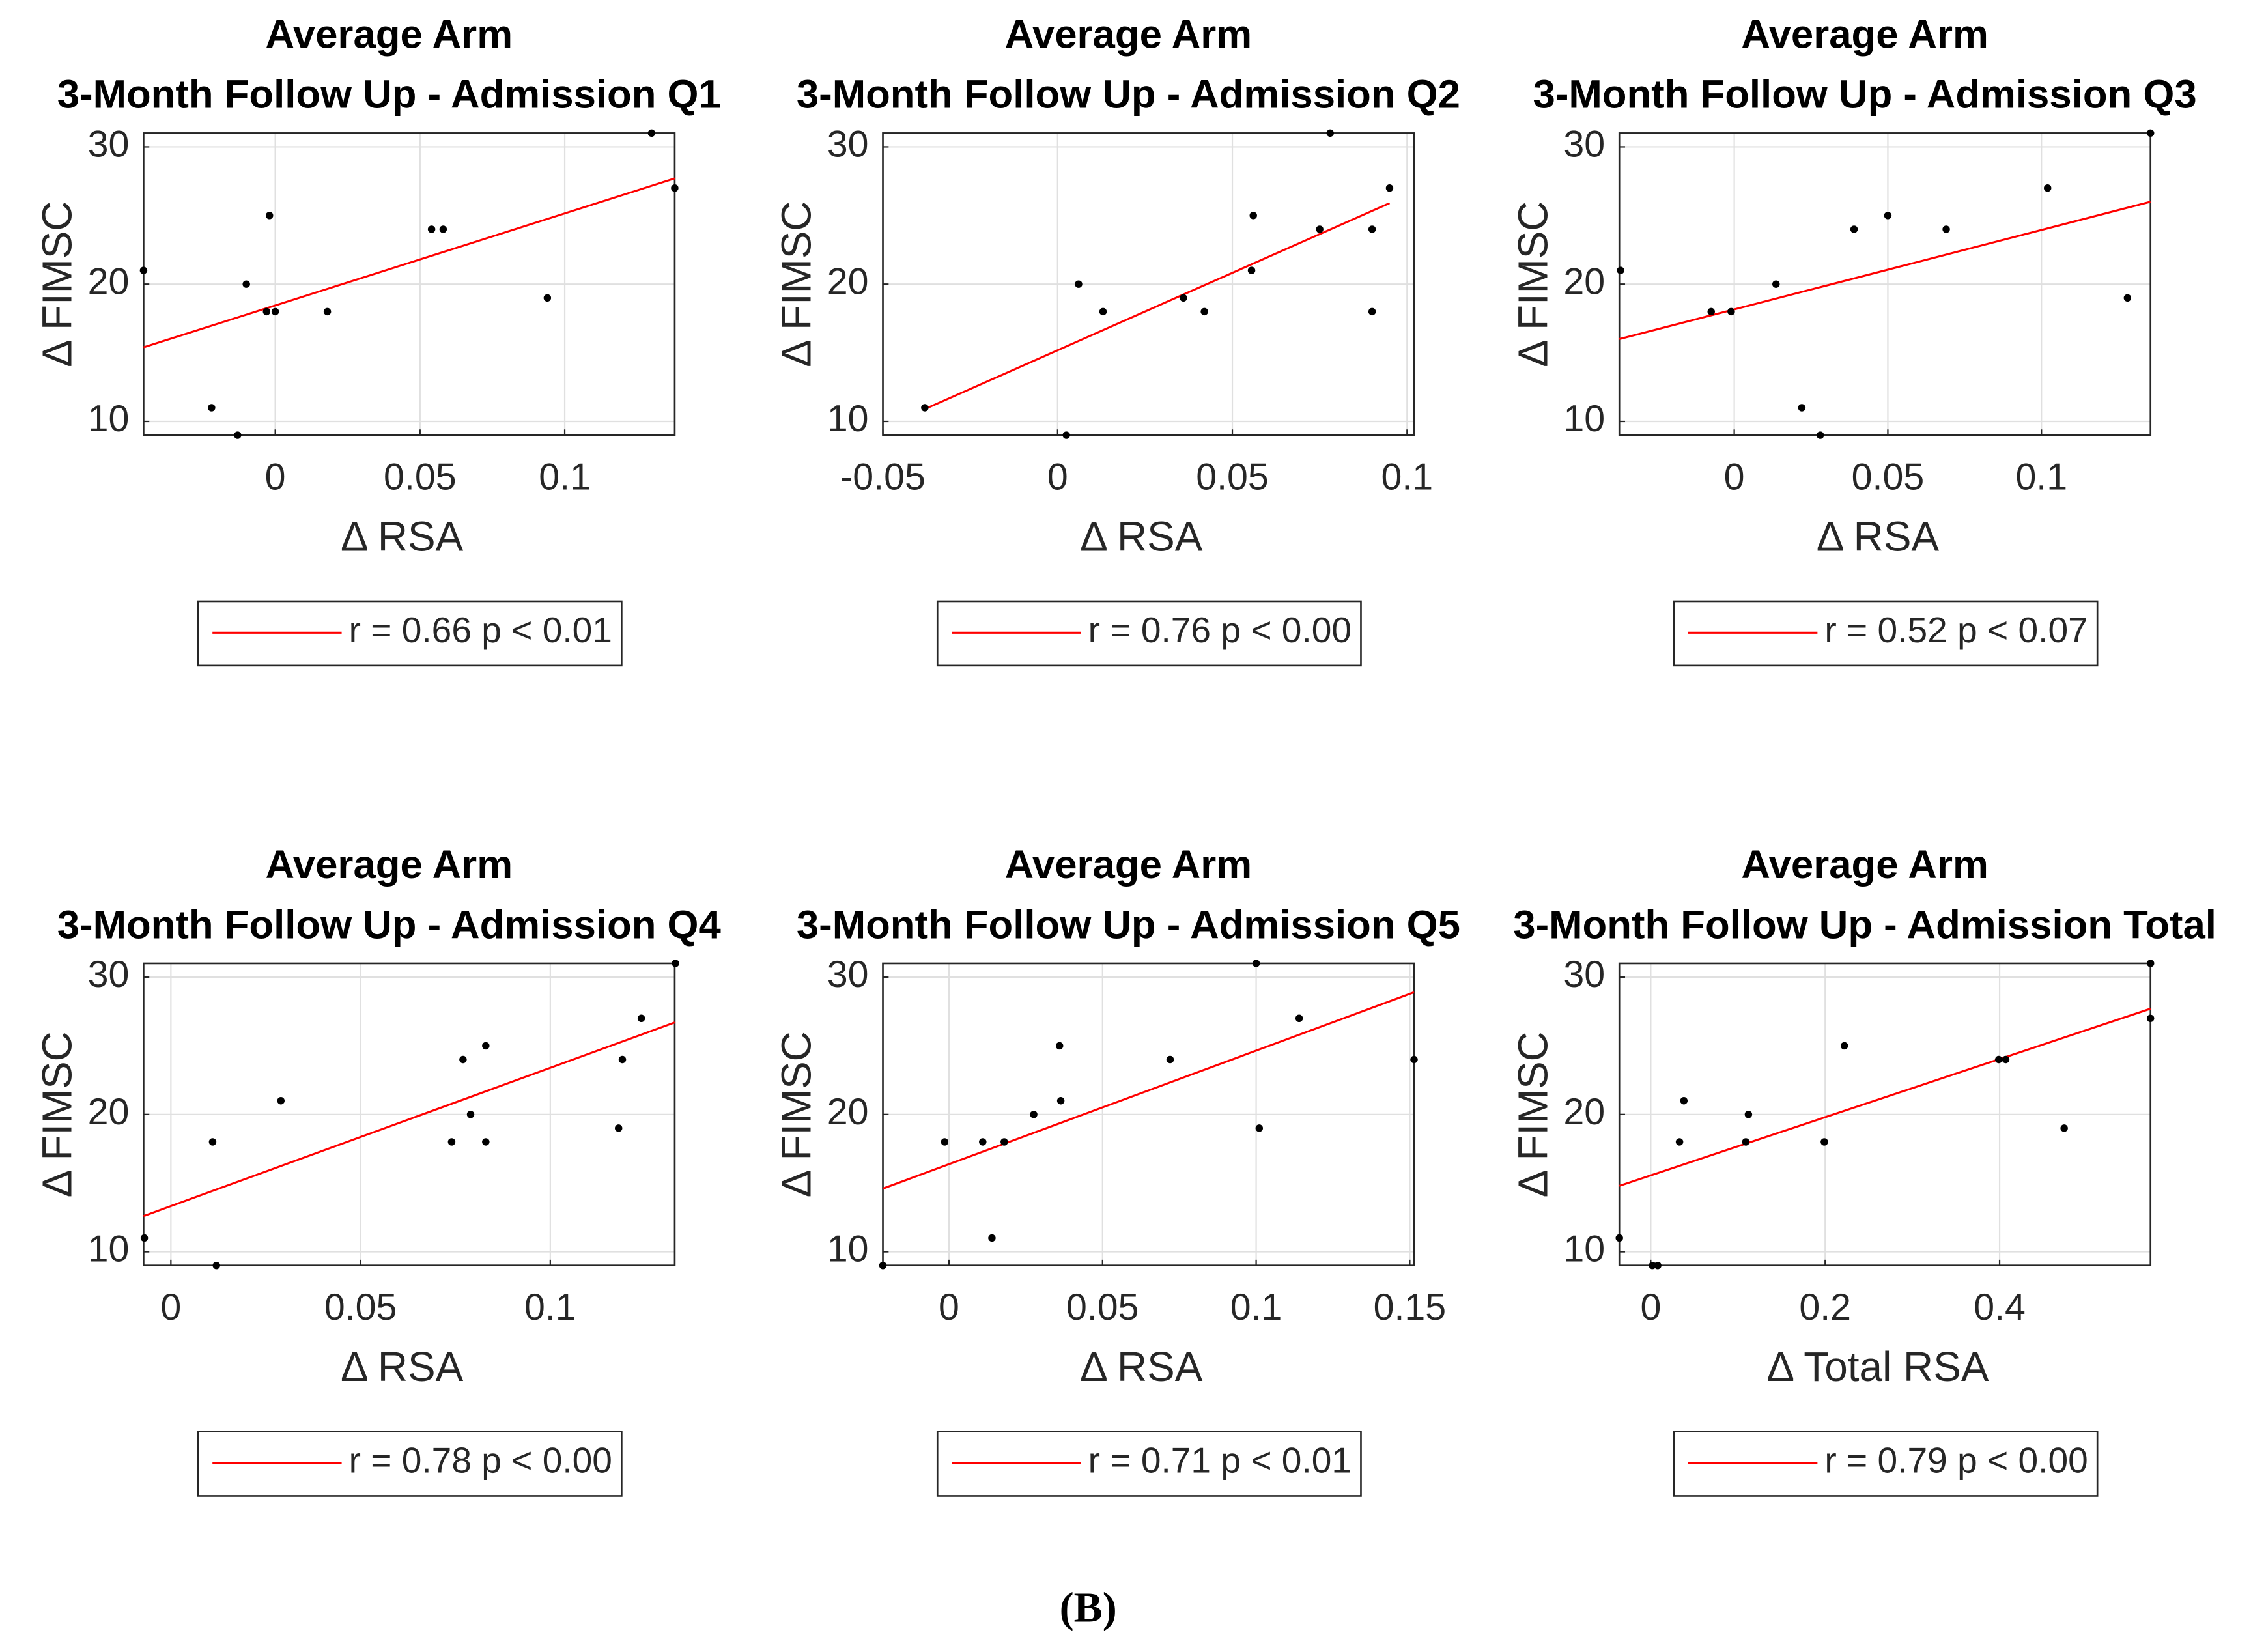 This screenshot has width=2251, height=1652. What do you see at coordinates (1956, 630) in the screenshot?
I see `legend-label: r = 0.52 p < 0.07` at bounding box center [1956, 630].